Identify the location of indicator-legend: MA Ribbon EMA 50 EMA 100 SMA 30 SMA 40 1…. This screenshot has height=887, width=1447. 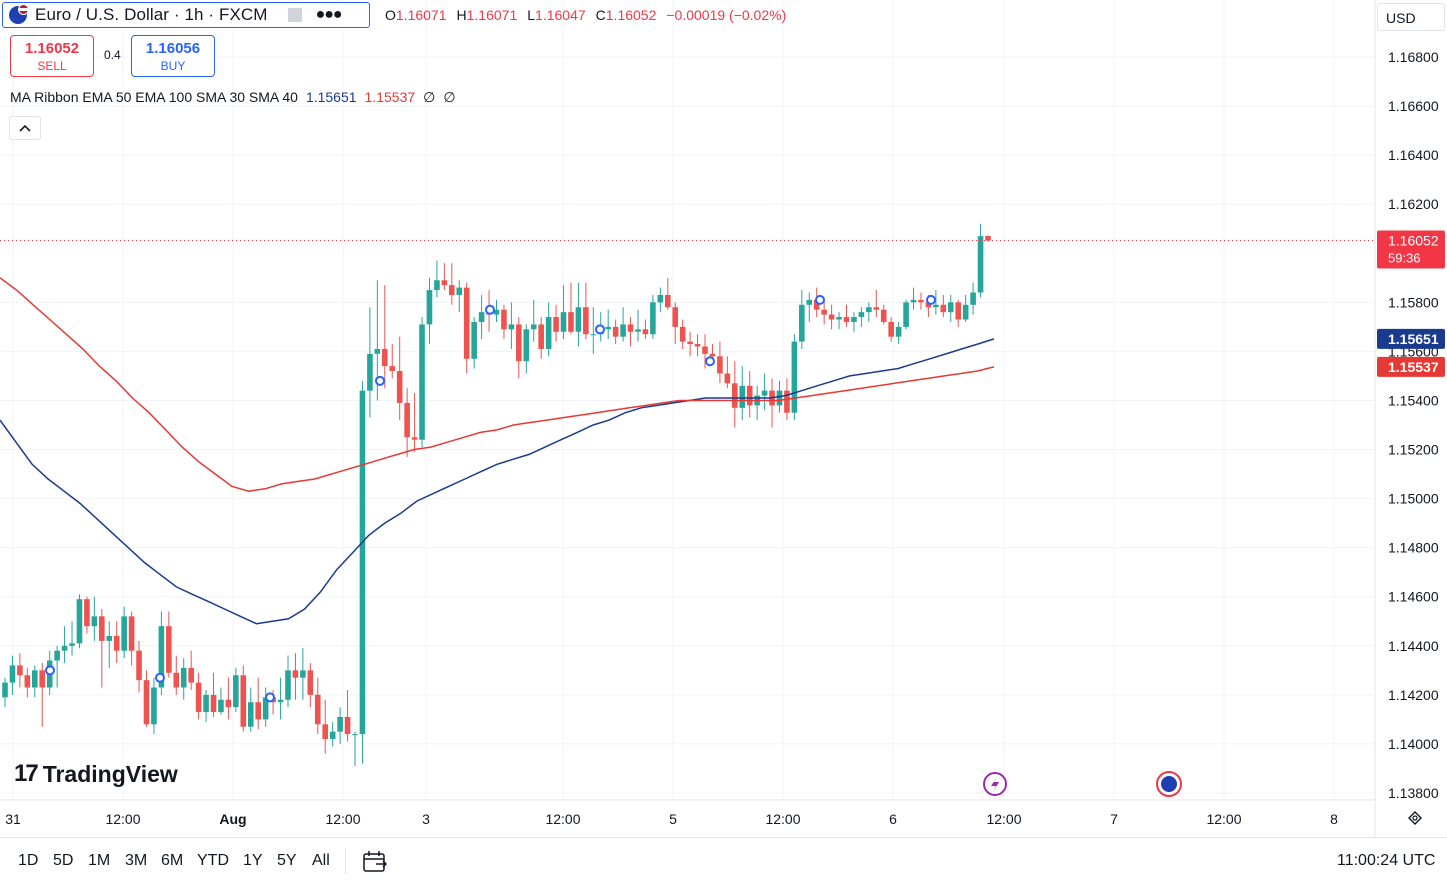
(233, 97).